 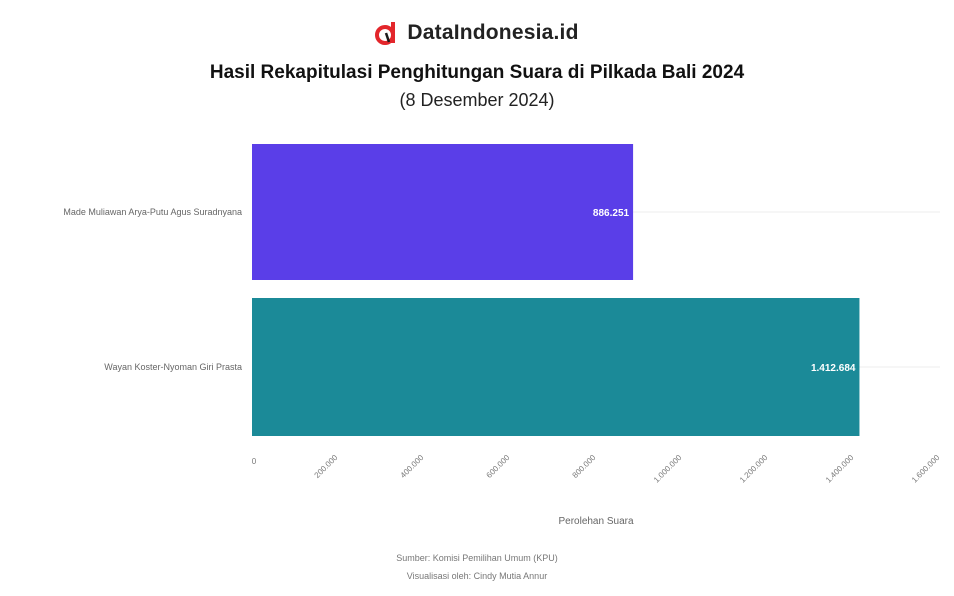 What do you see at coordinates (611, 213) in the screenshot?
I see `bar-value-label: 886.251` at bounding box center [611, 213].